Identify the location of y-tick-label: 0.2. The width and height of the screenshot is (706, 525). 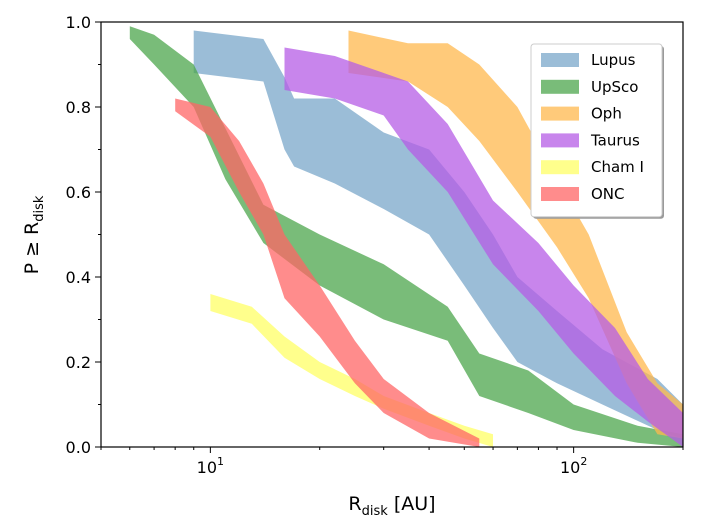
(78, 362).